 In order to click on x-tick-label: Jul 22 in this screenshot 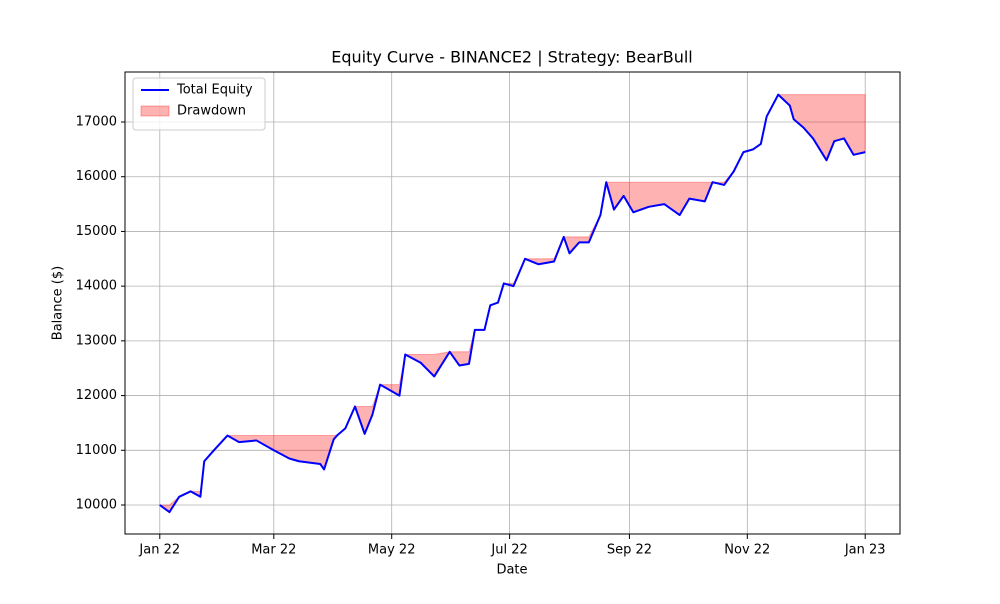, I will do `click(508, 550)`.